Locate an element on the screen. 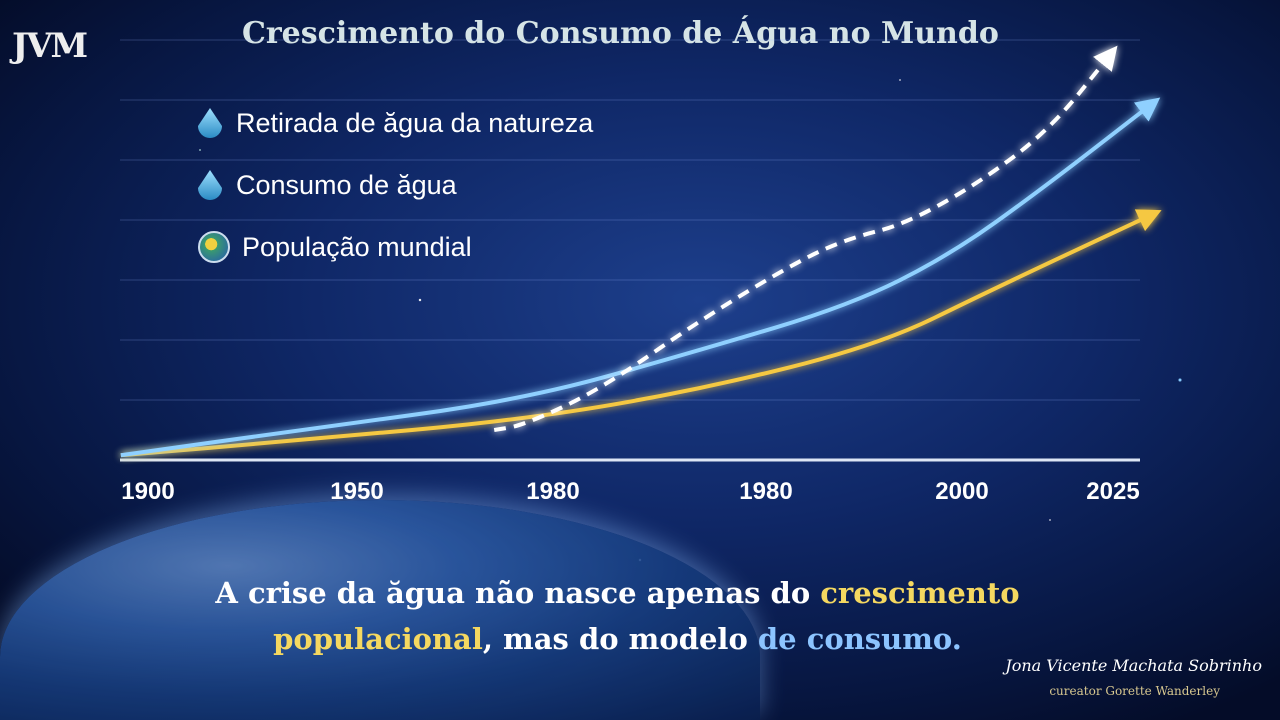  quote-highlight: populacional is located at coordinates (378, 639).